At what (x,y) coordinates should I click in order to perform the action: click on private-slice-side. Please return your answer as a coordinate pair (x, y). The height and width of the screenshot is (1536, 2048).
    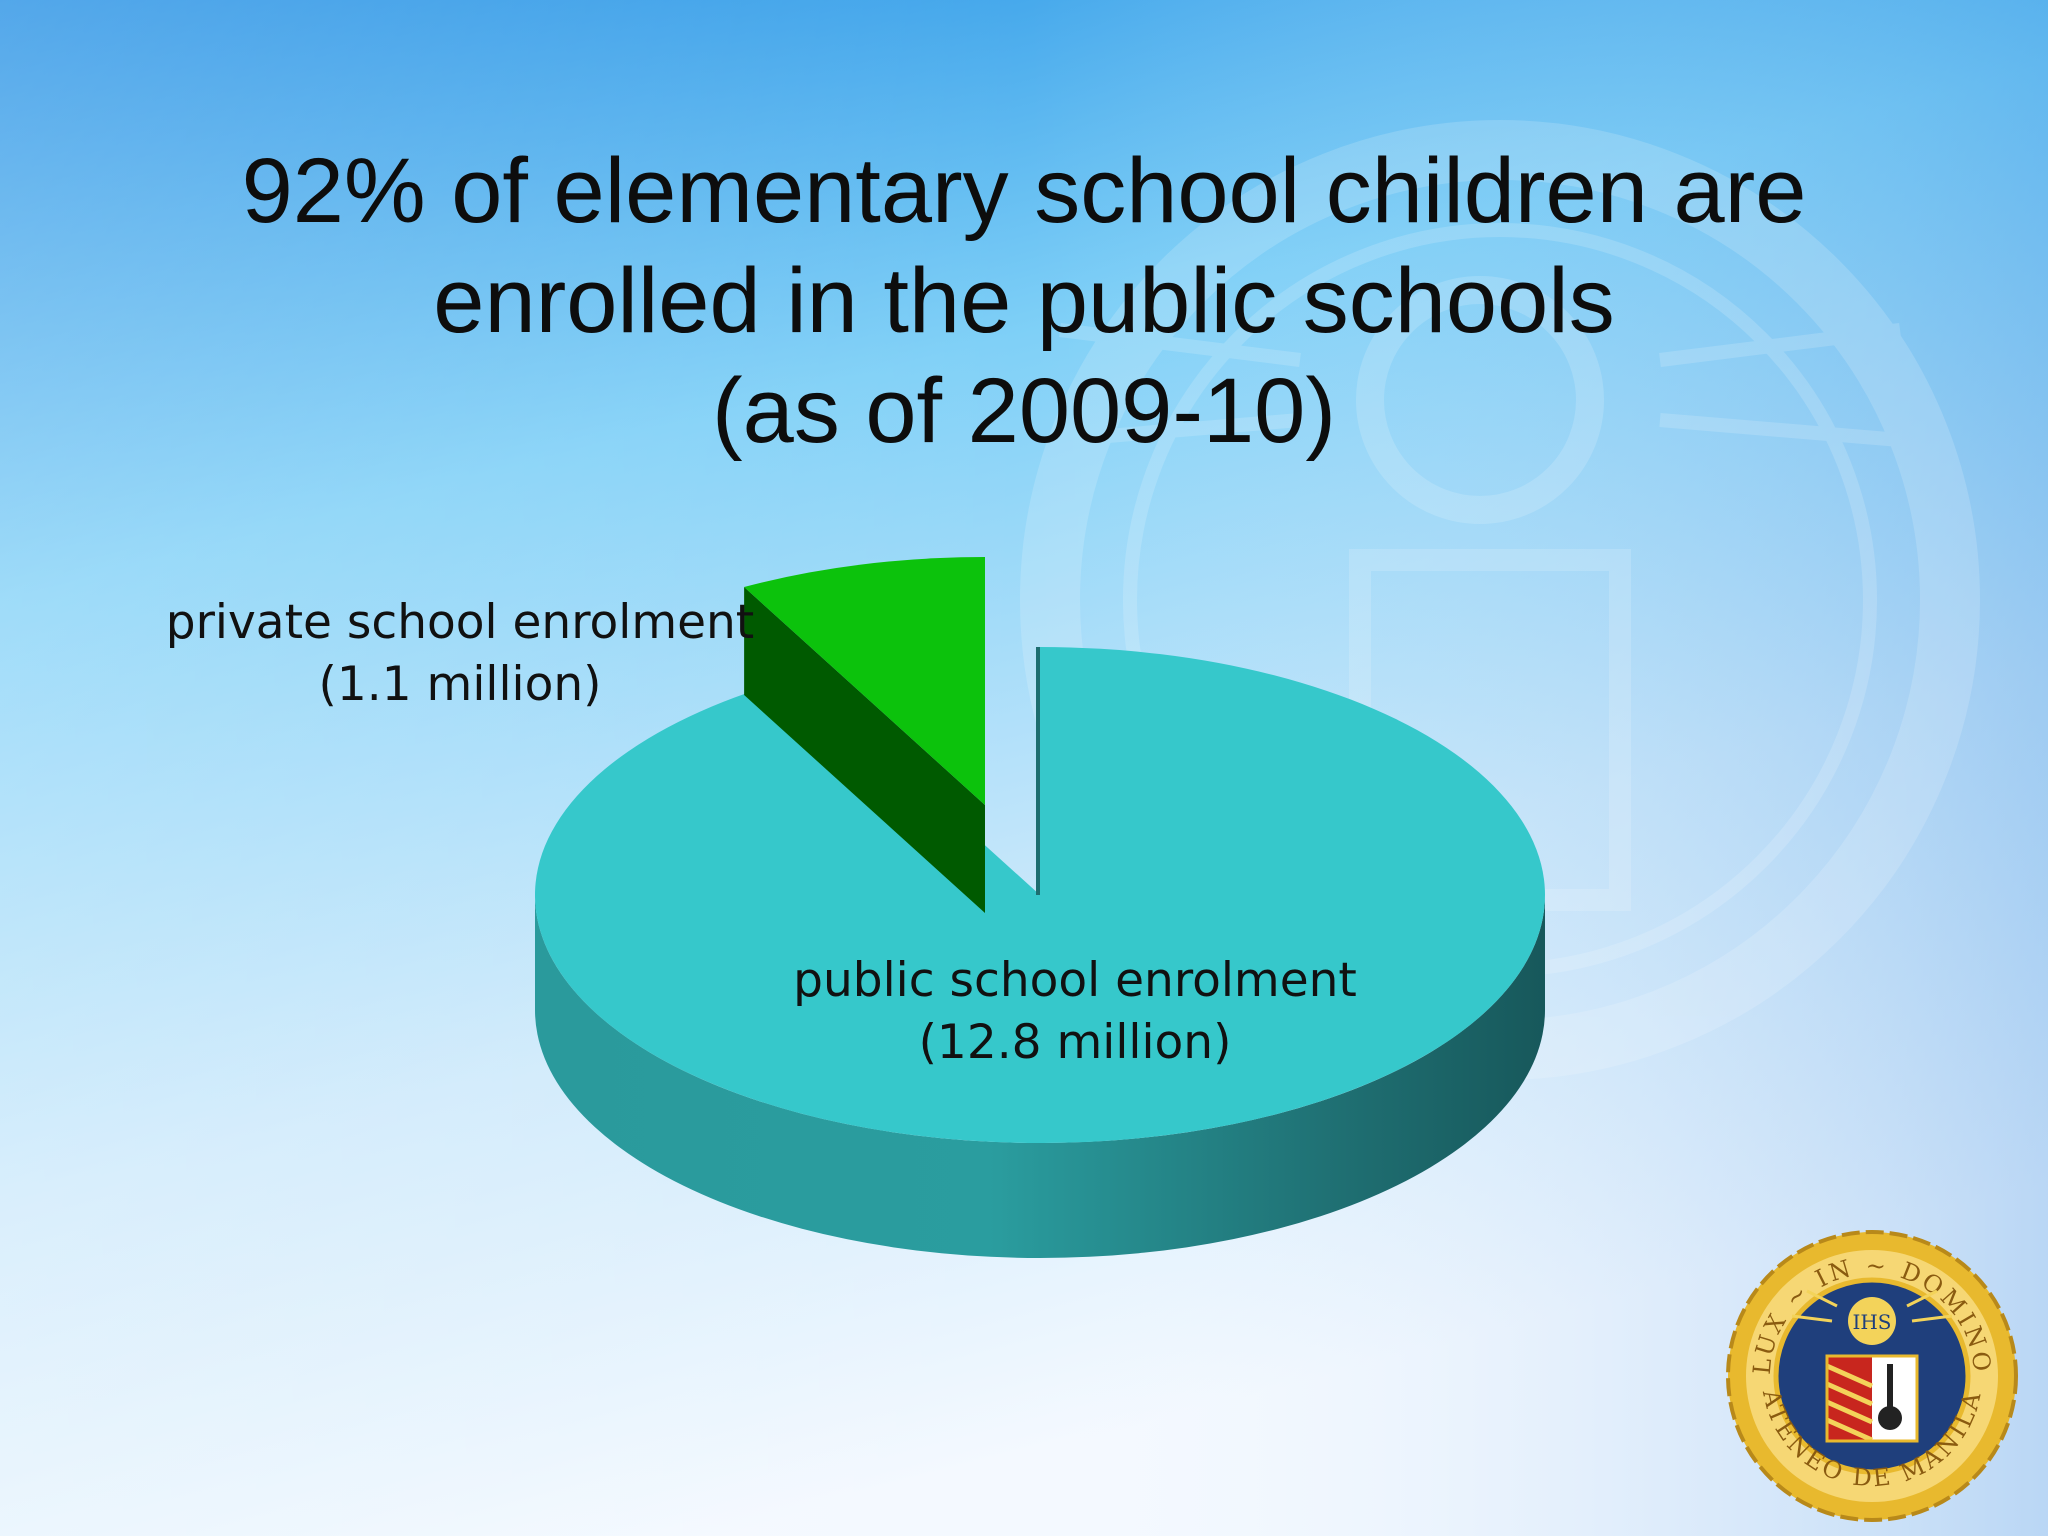
    Looking at the image, I should click on (864, 750).